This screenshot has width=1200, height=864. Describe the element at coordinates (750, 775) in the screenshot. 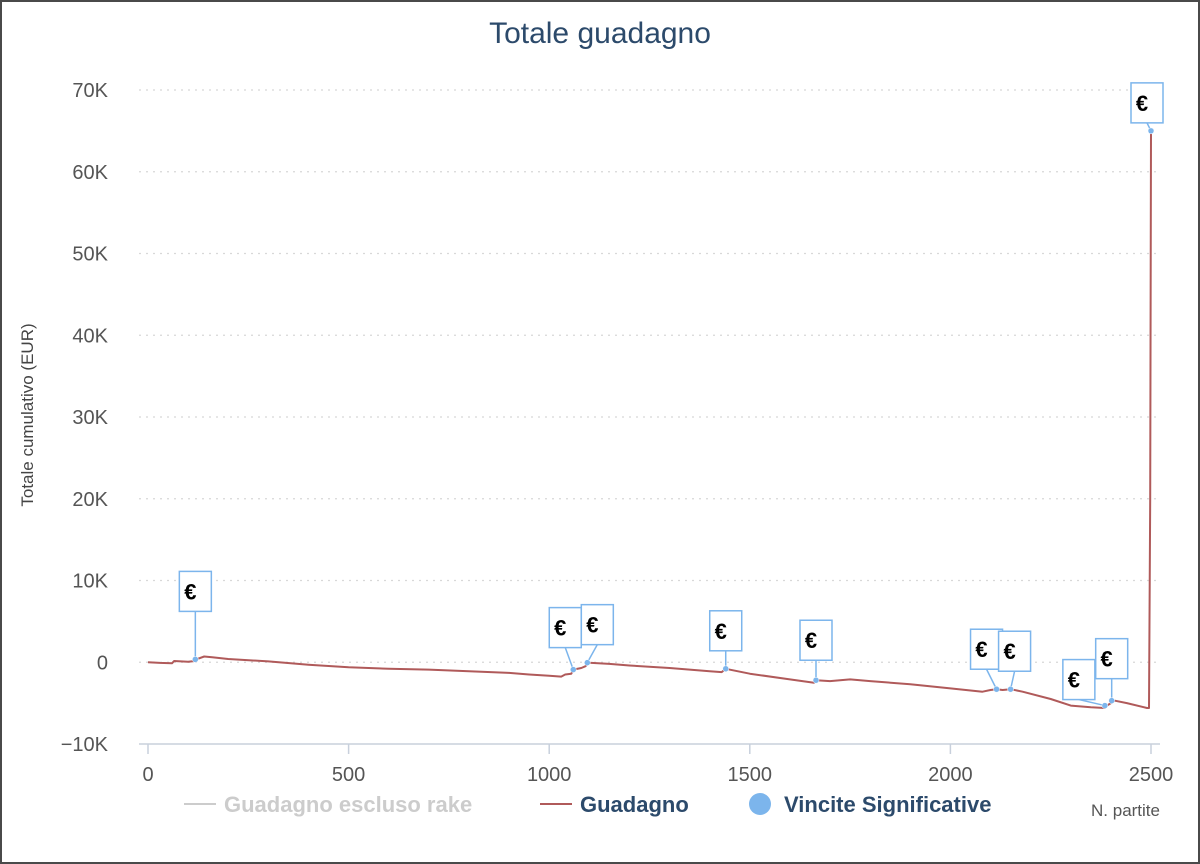

I see `x-tick-label: 1500` at that location.